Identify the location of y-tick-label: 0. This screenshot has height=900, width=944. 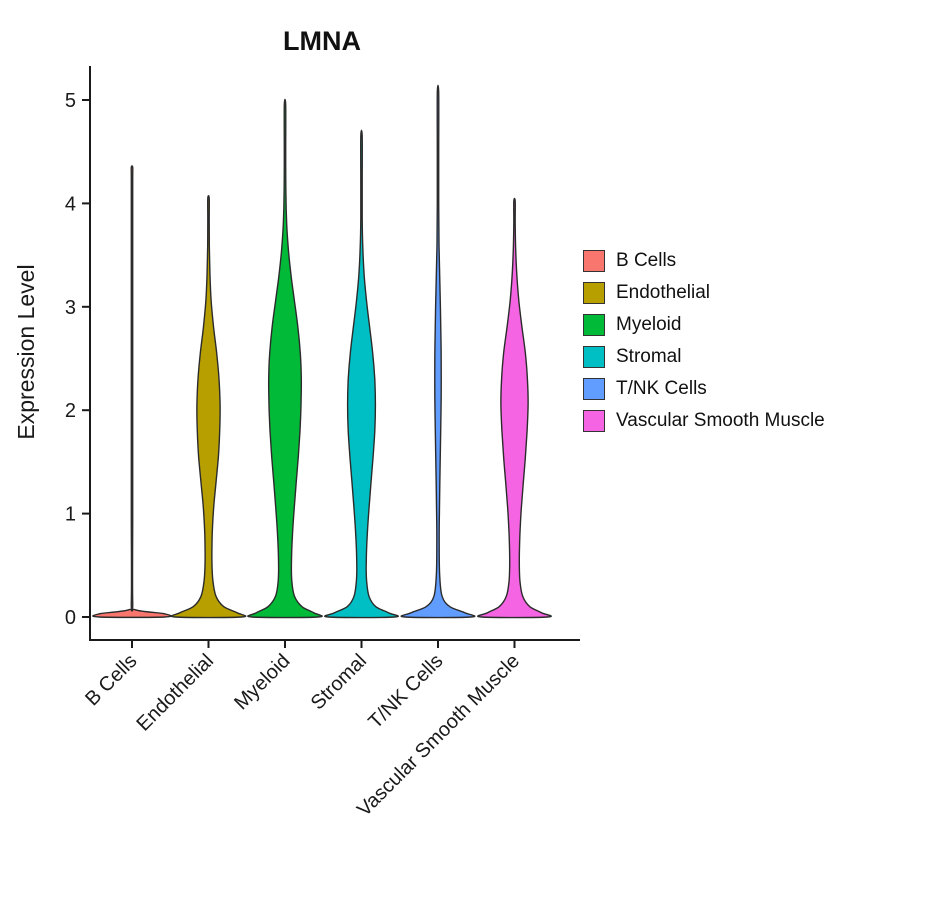
(70, 618).